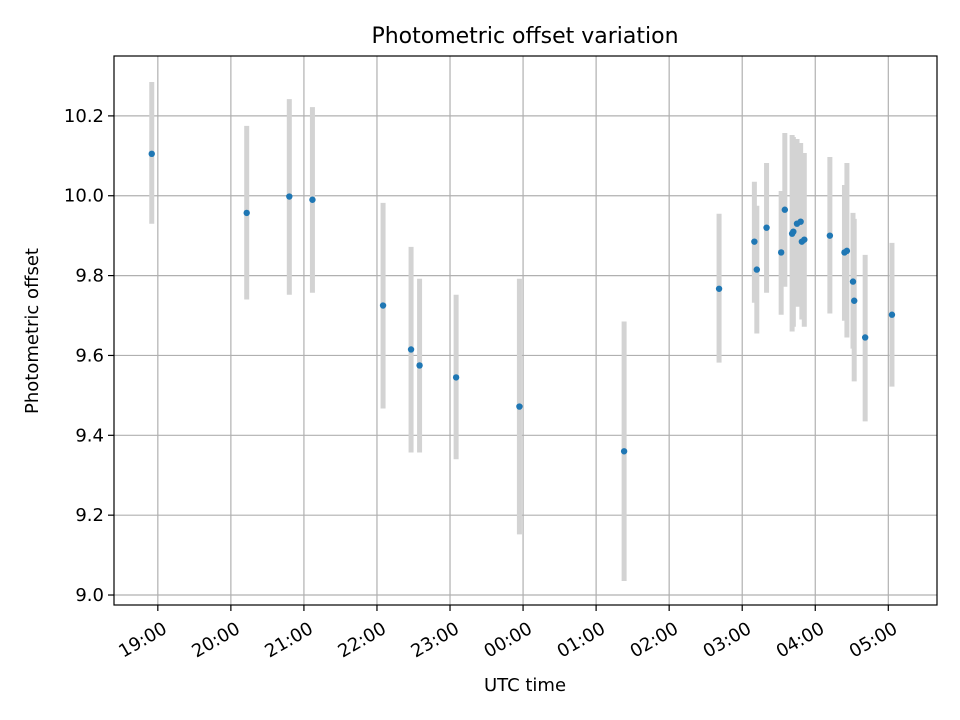  Describe the element at coordinates (361, 640) in the screenshot. I see `x-tick-label: 22:00` at that location.